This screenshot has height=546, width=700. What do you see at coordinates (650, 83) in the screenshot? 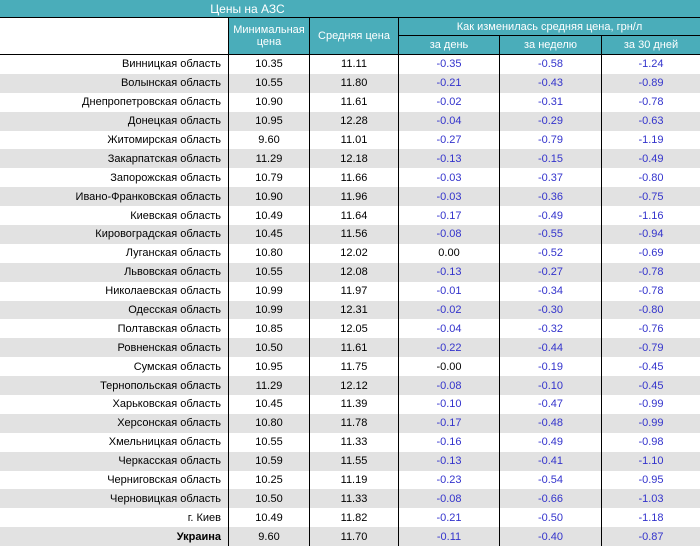
I see `change-month-cell: -0.89` at bounding box center [650, 83].